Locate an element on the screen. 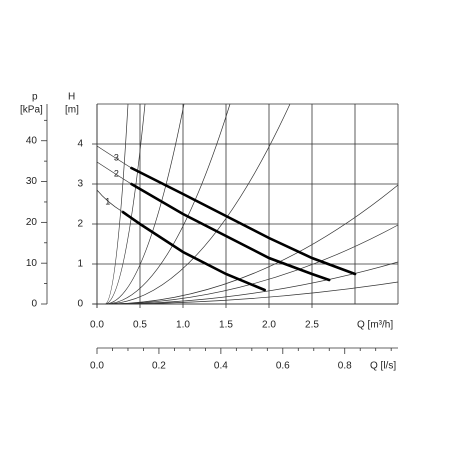 Image resolution: width=450 pixels, height=450 pixels. x2-tick-label: 0.8 is located at coordinates (345, 366).